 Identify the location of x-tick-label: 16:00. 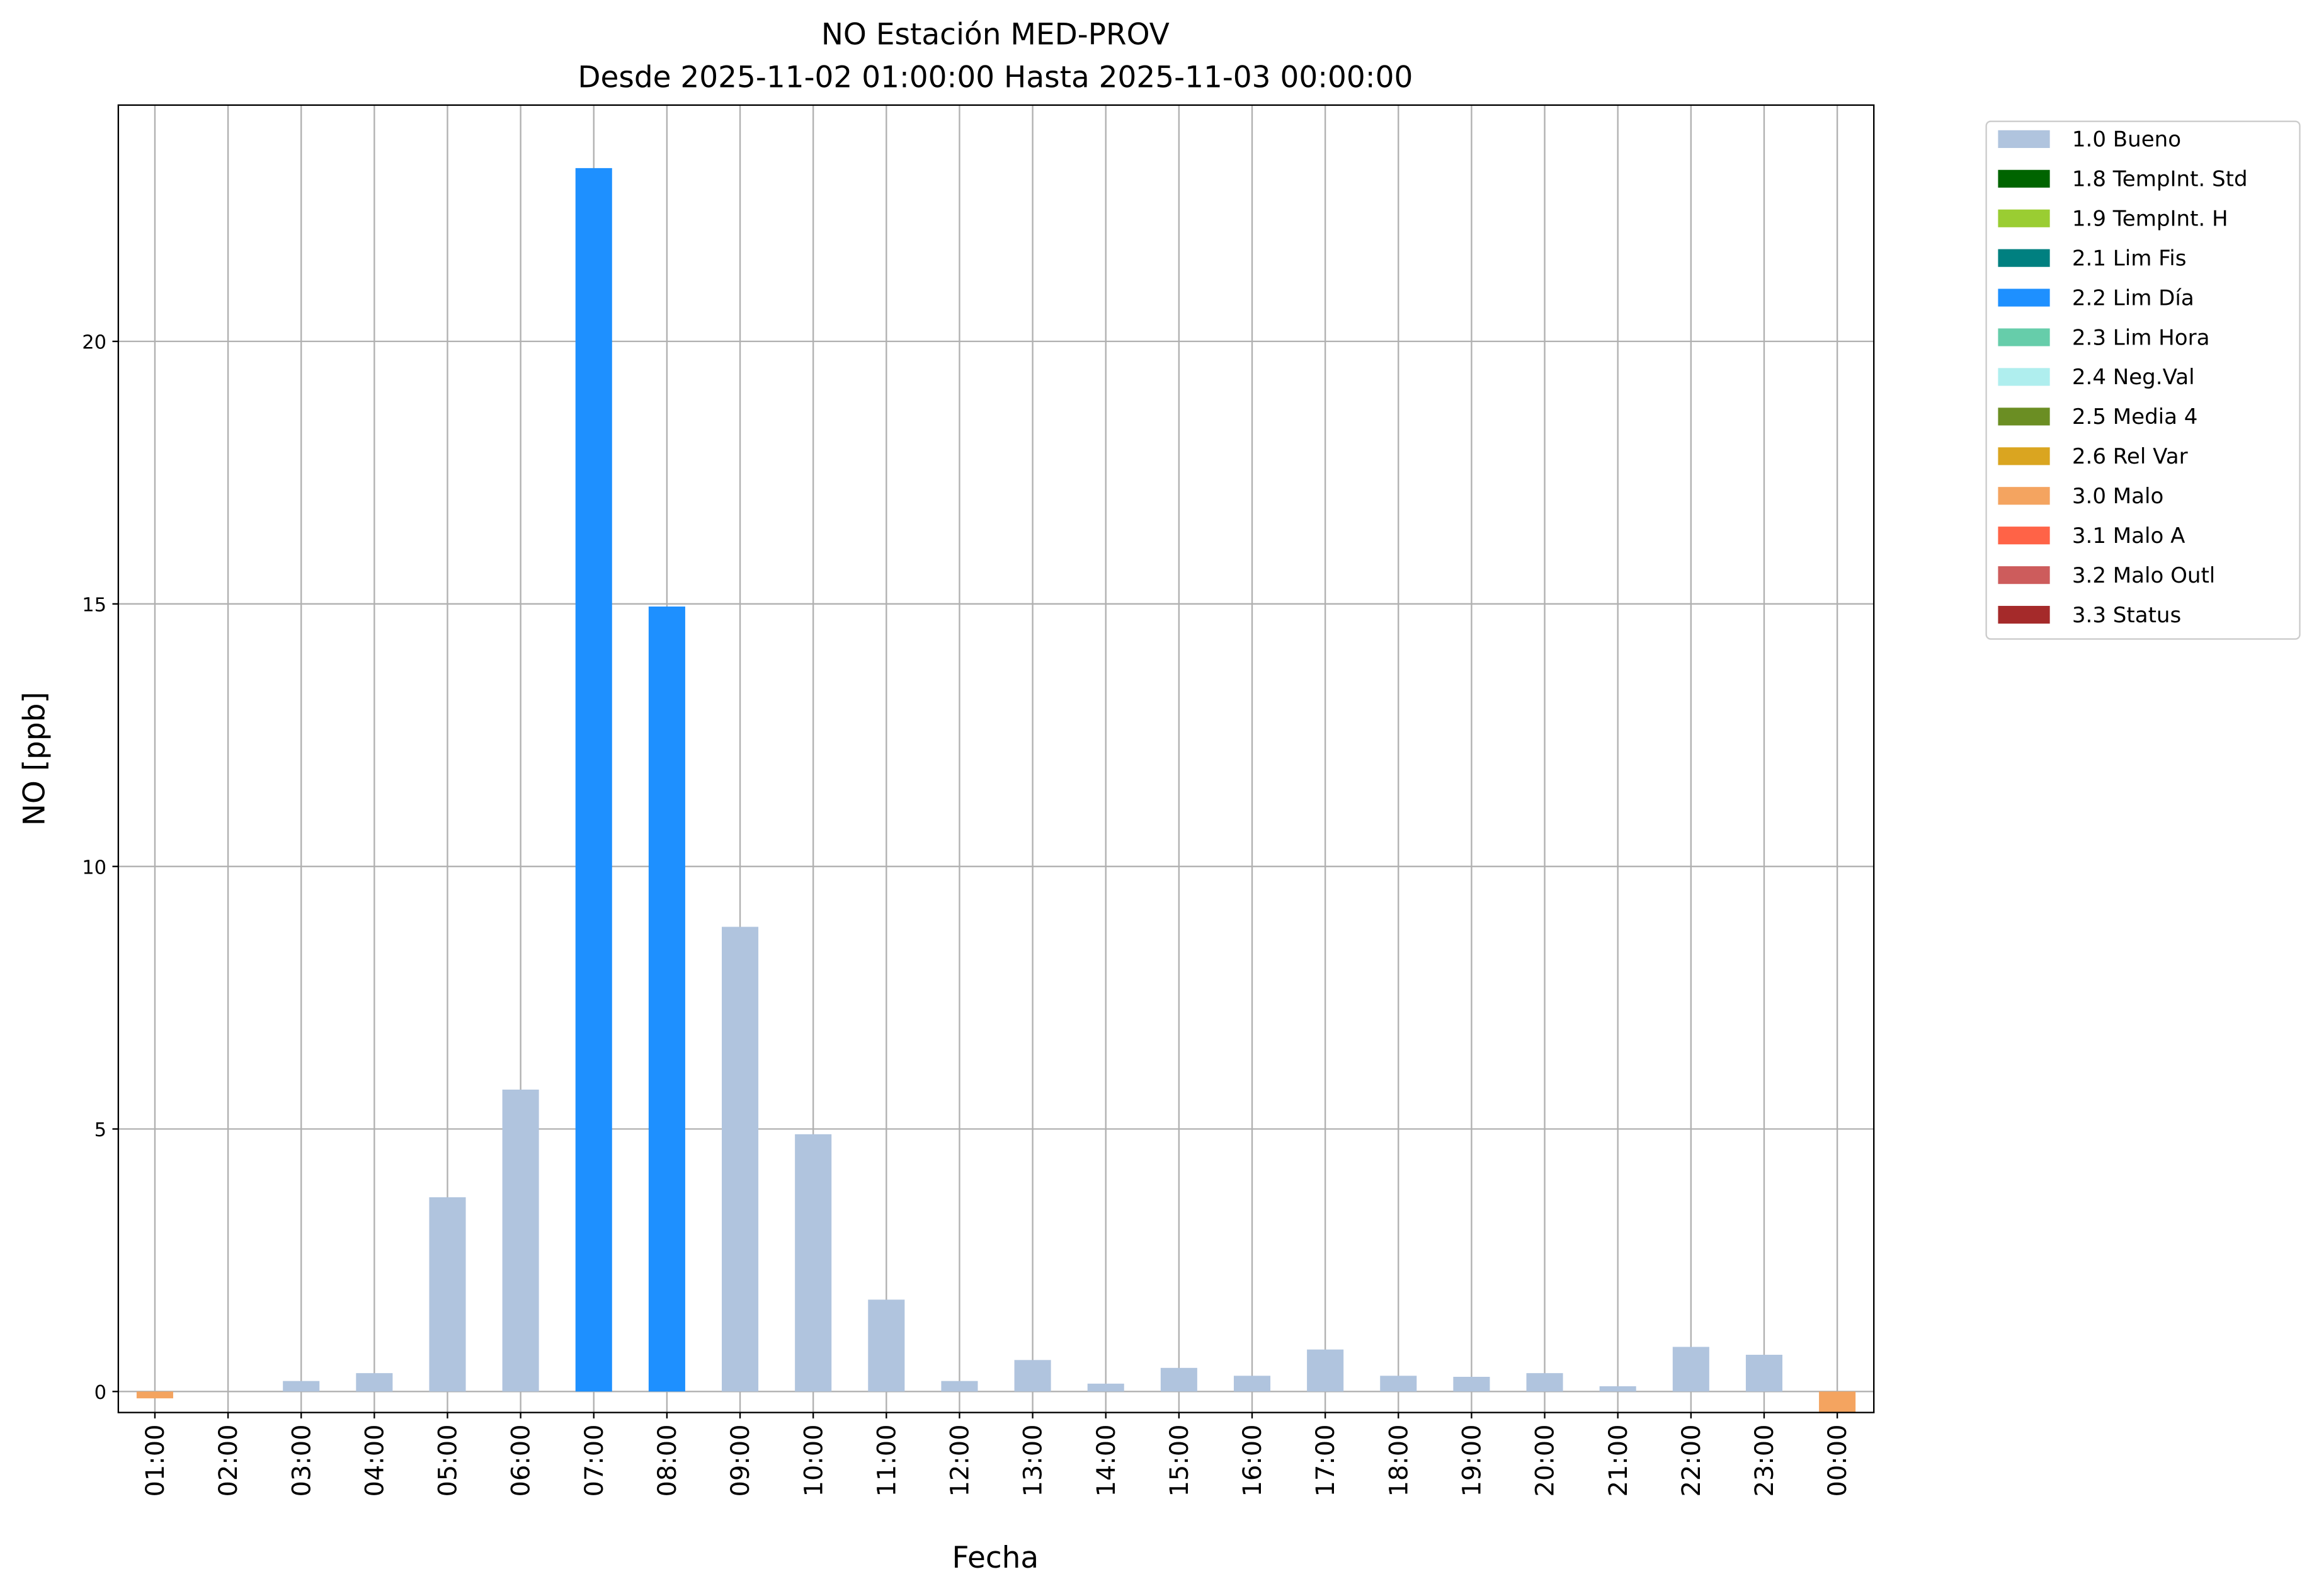
(1252, 1460).